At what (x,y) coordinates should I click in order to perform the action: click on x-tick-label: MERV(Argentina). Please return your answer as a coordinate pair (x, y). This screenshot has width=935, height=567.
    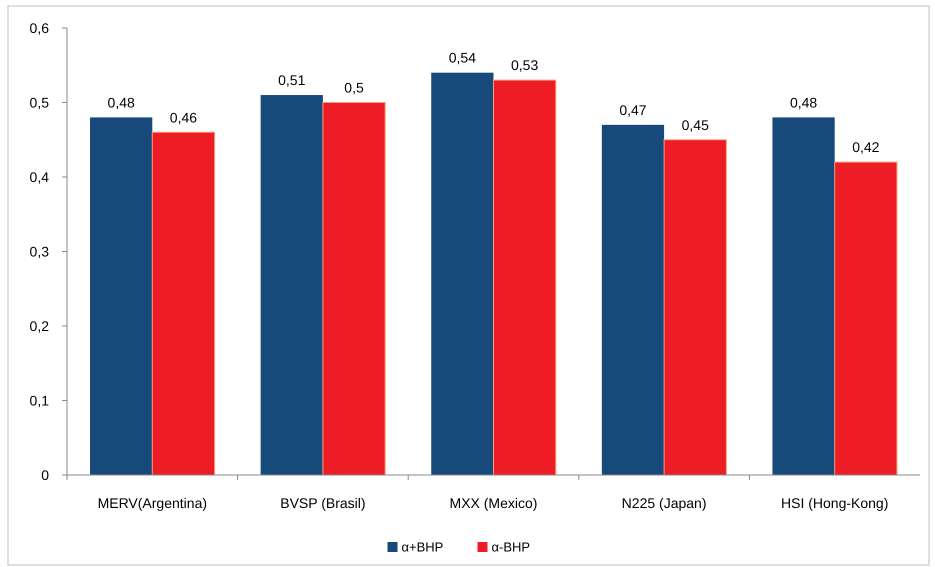
    Looking at the image, I should click on (153, 503).